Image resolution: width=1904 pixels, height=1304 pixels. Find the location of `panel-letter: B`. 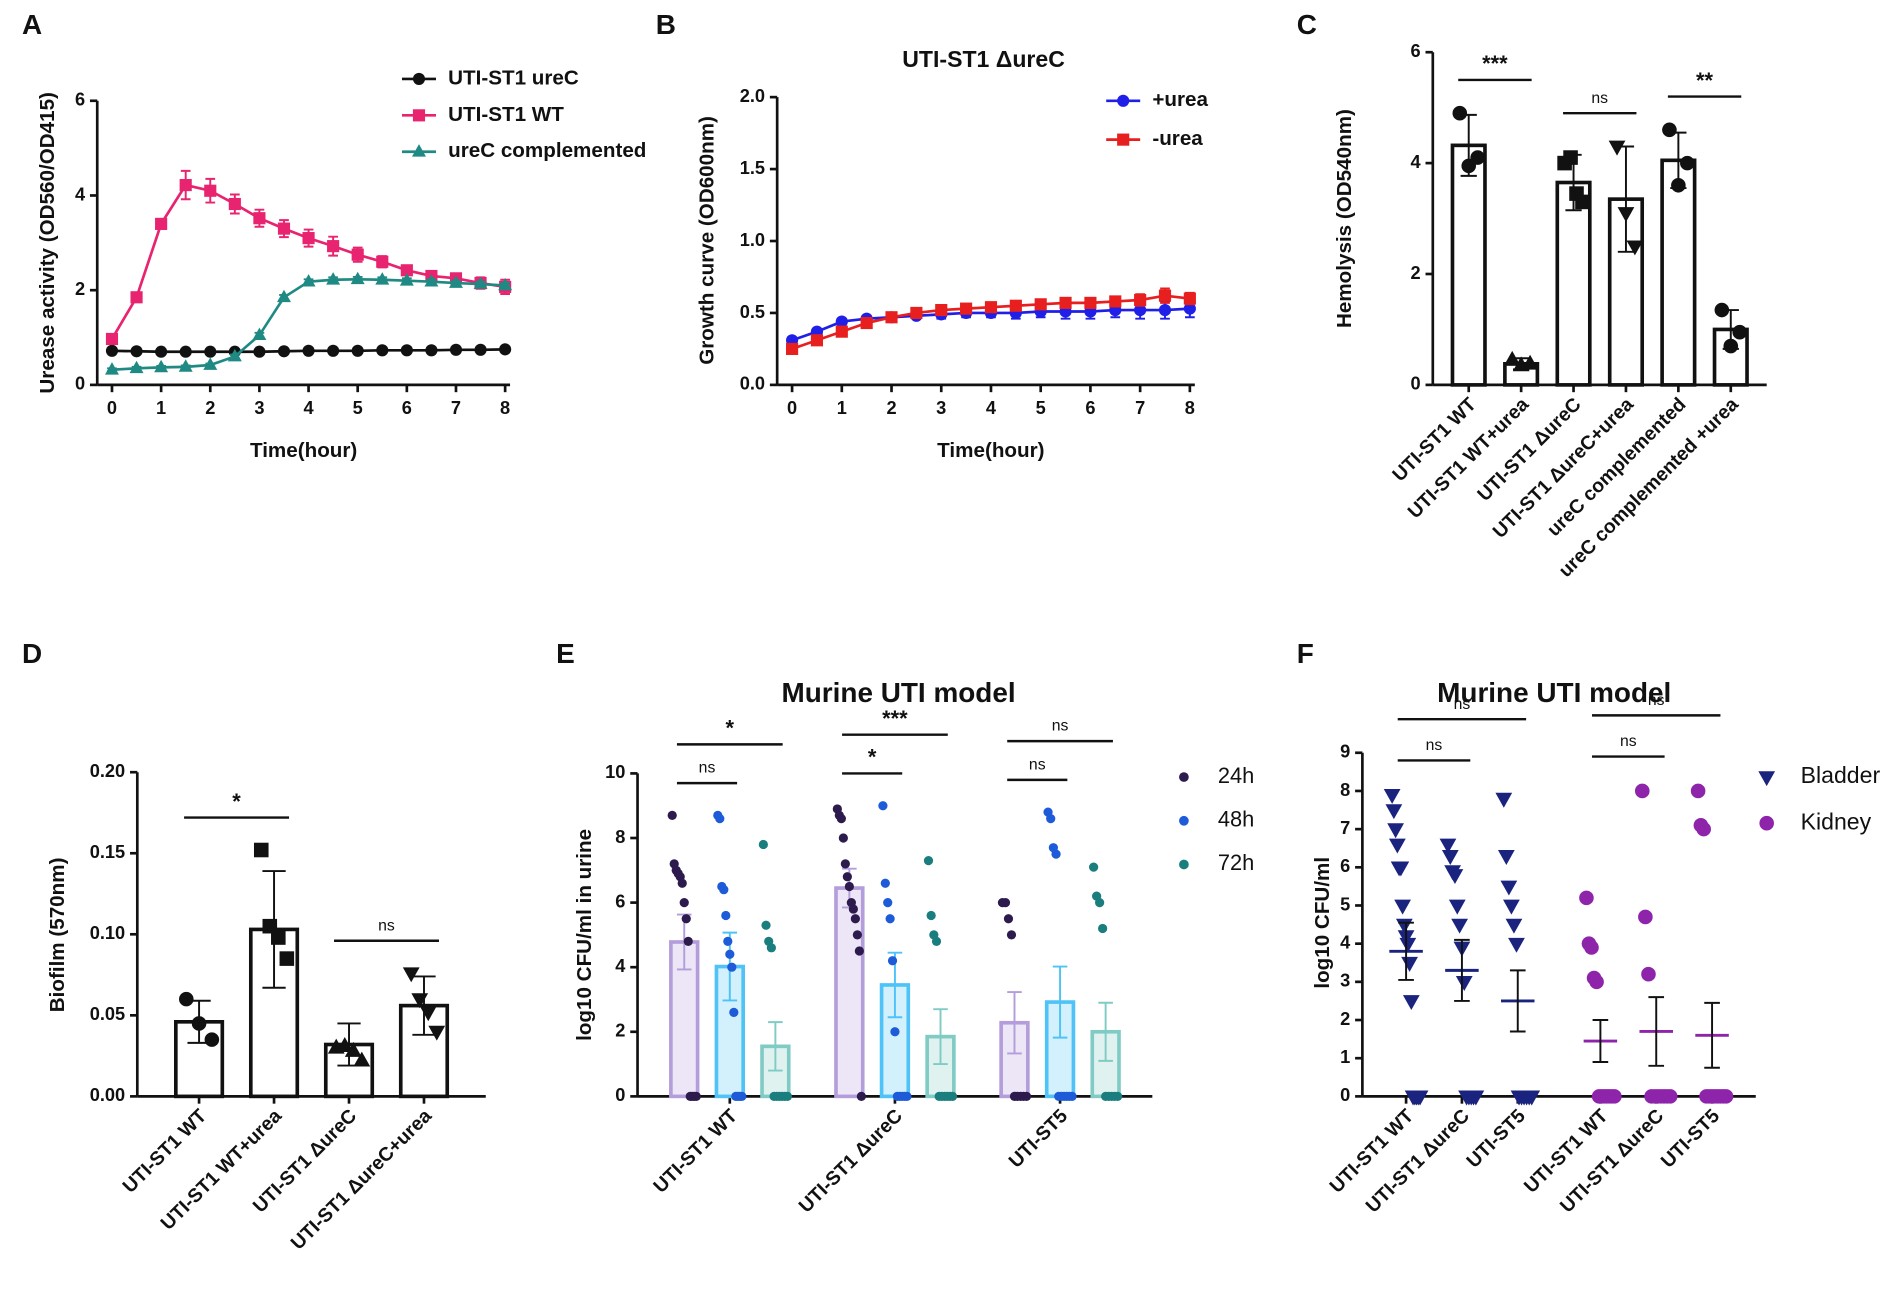

panel-letter: B is located at coordinates (666, 24).